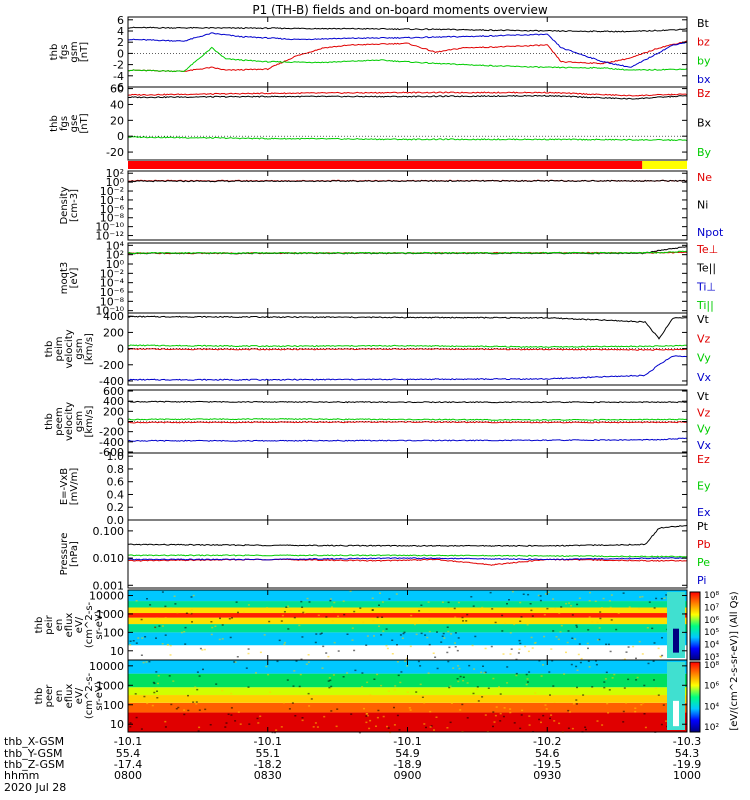 Image resolution: width=750 pixels, height=800 pixels. Describe the element at coordinates (79, 421) in the screenshot. I see `y-axis-label: gsm` at that location.